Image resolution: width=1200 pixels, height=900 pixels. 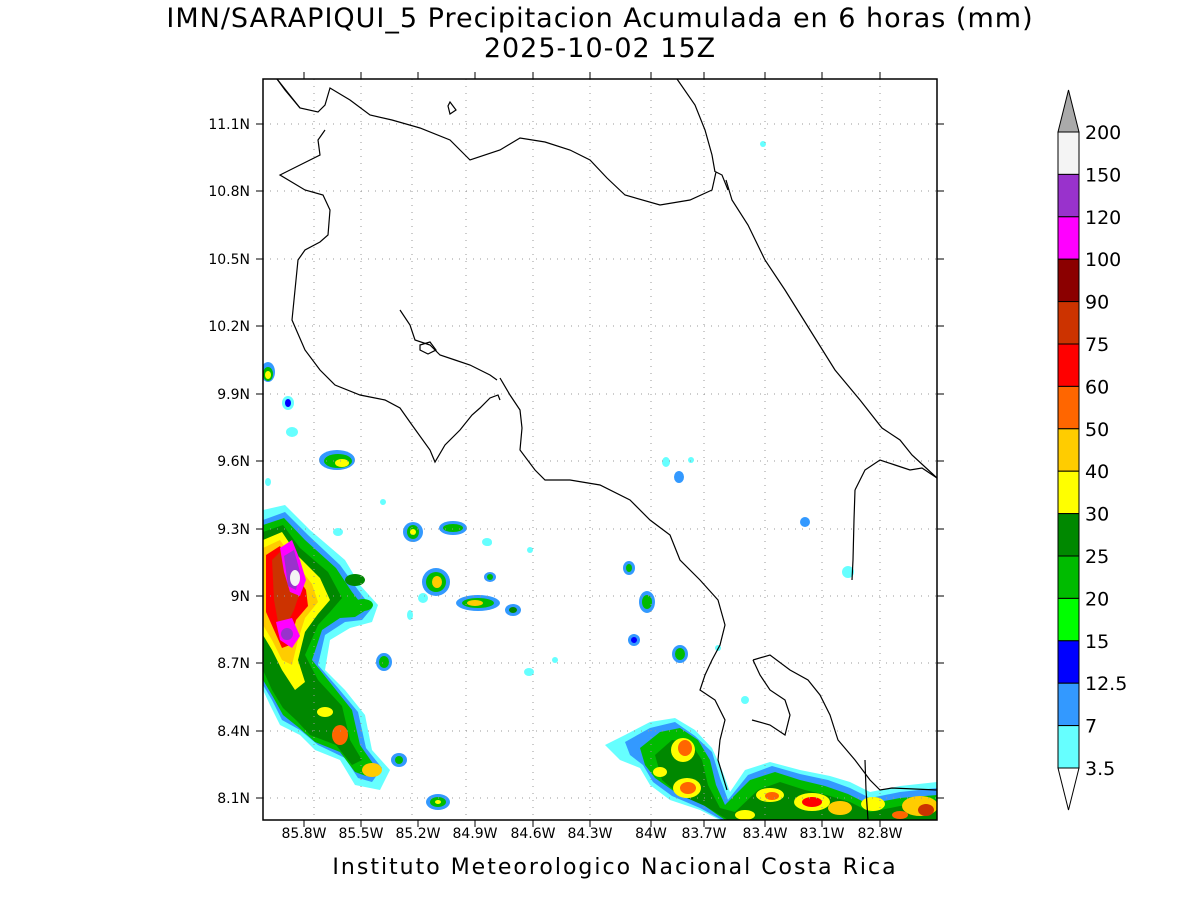 I want to click on colorbar-label: 30, so click(x=1097, y=515).